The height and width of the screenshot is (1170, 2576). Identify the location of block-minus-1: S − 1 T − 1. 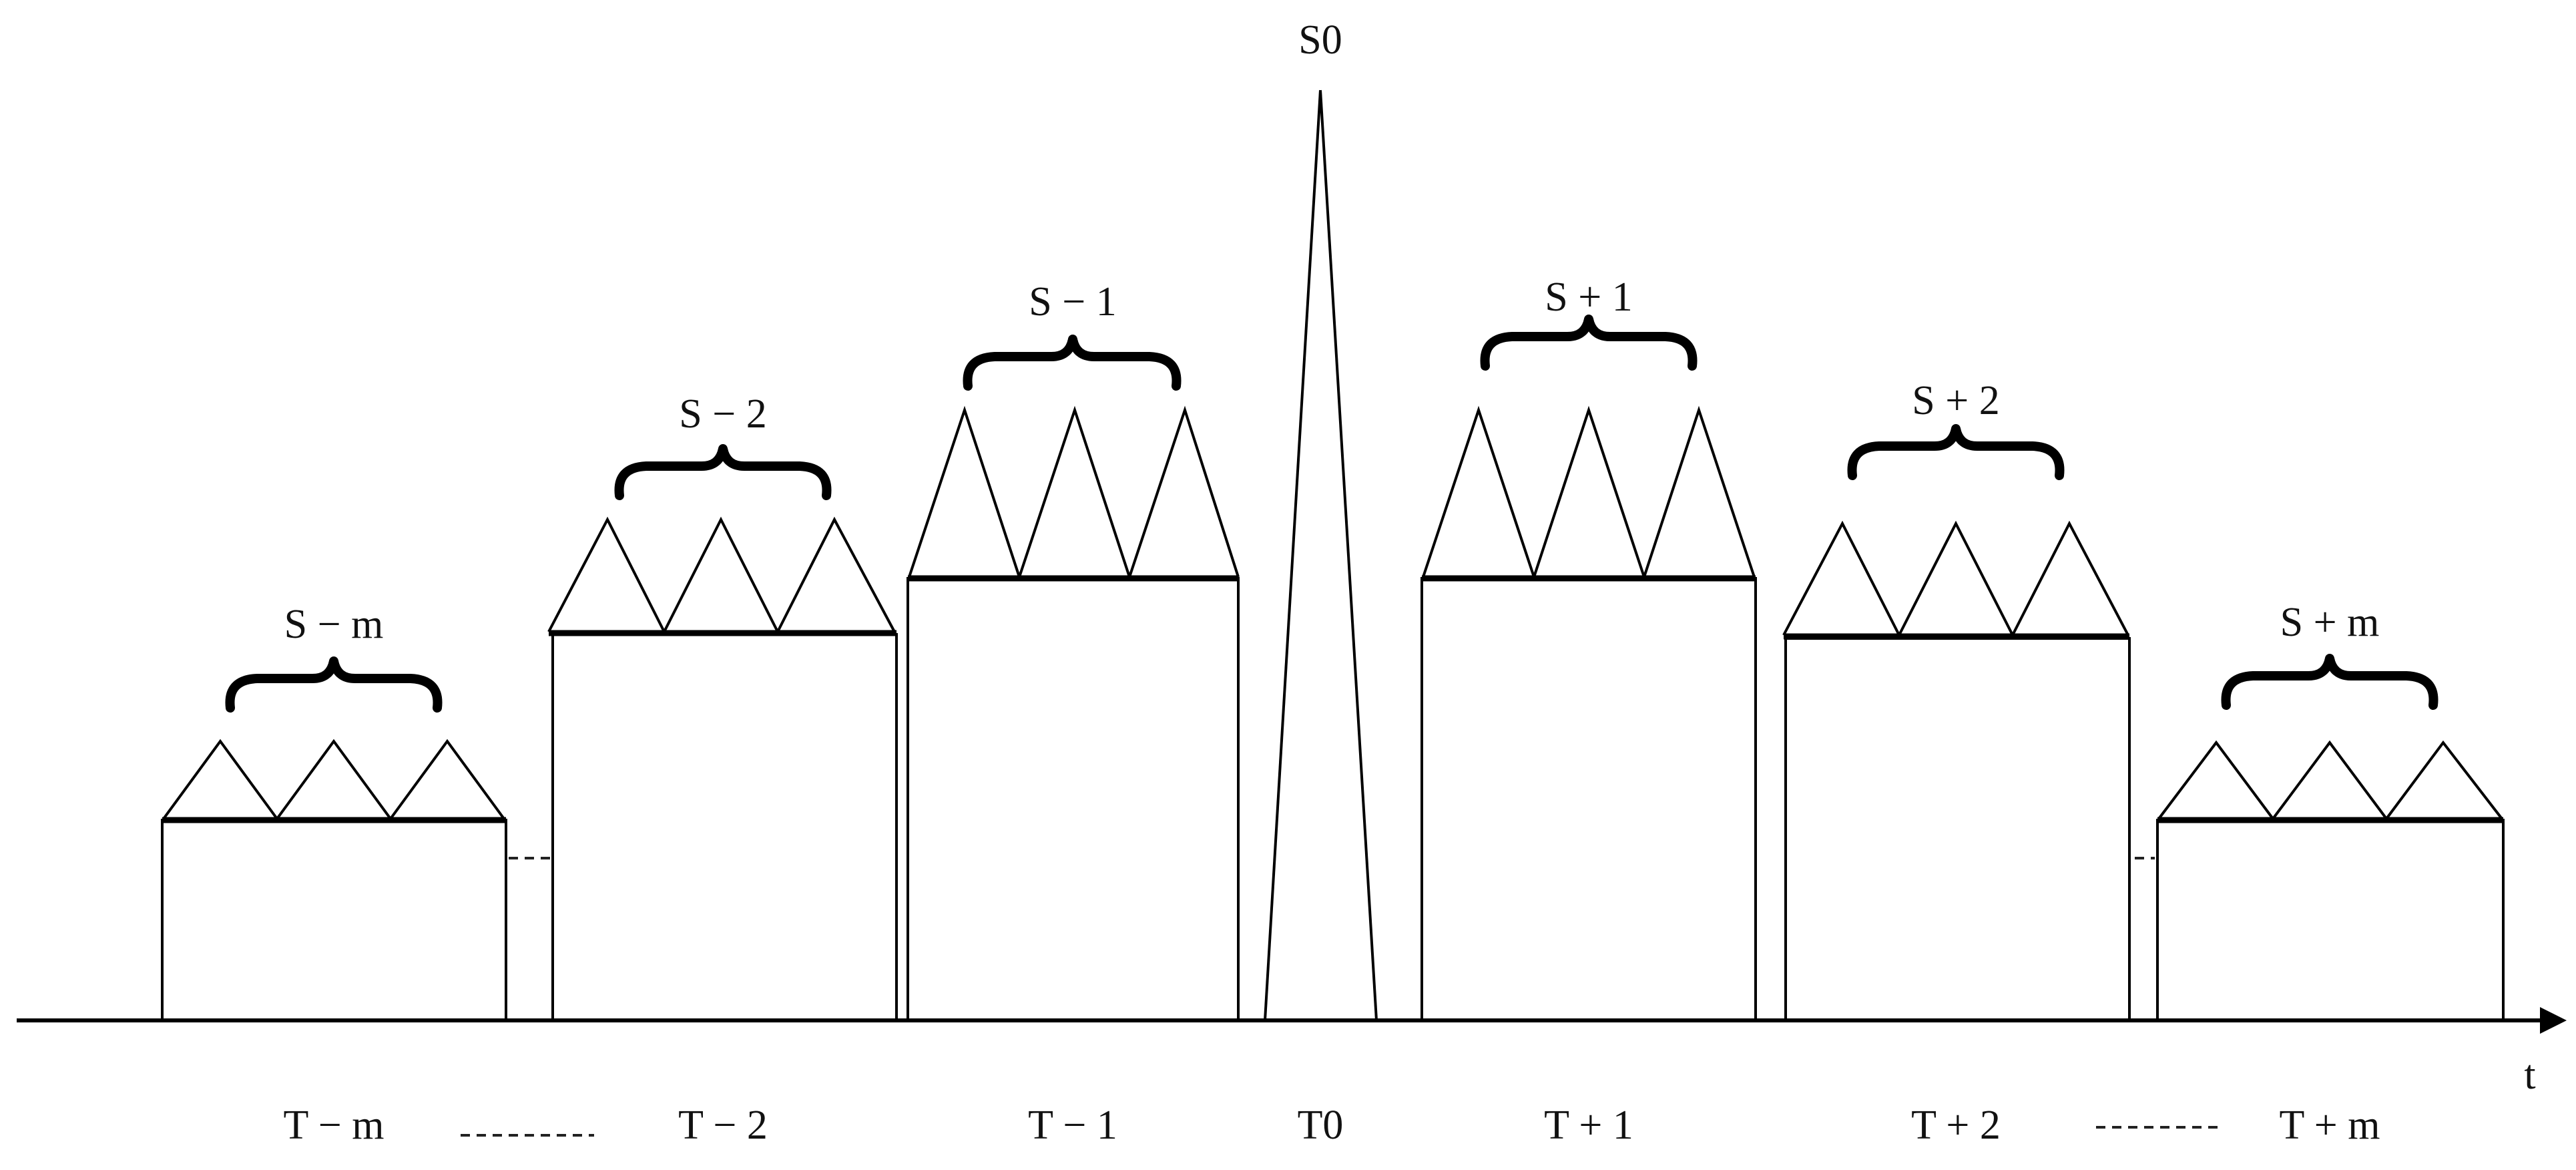
(1073, 713).